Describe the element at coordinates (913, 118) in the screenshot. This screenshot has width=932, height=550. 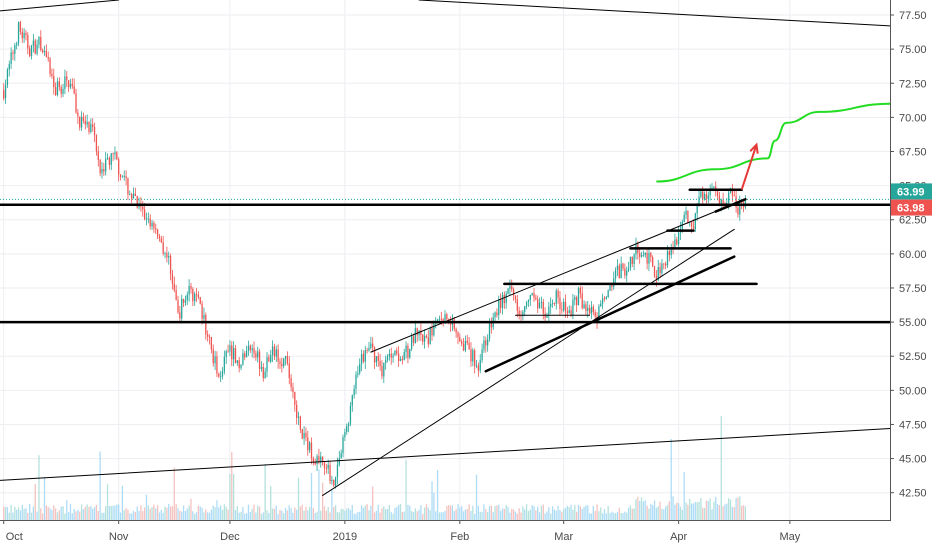
I see `price-tick-label: 70.00` at that location.